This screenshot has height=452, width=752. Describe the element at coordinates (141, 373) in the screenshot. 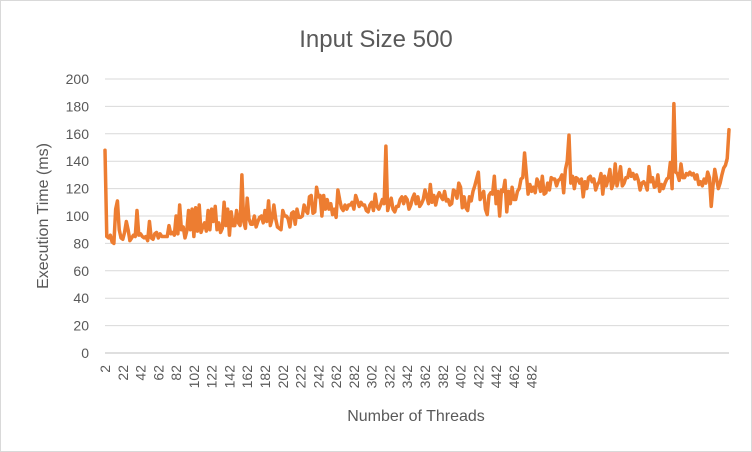

I see `x-tick-label: 42` at that location.